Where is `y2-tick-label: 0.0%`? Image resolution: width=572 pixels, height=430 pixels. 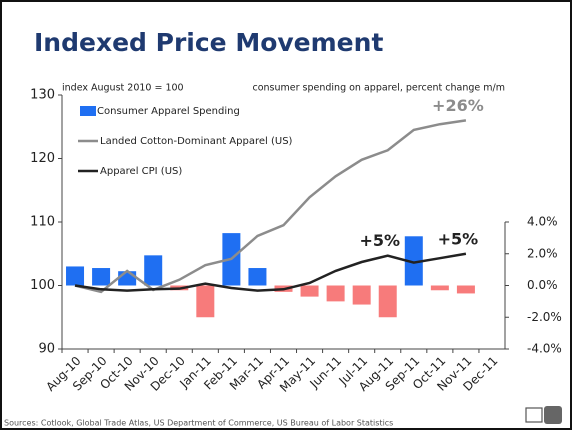 y2-tick-label: 0.0% is located at coordinates (542, 285).